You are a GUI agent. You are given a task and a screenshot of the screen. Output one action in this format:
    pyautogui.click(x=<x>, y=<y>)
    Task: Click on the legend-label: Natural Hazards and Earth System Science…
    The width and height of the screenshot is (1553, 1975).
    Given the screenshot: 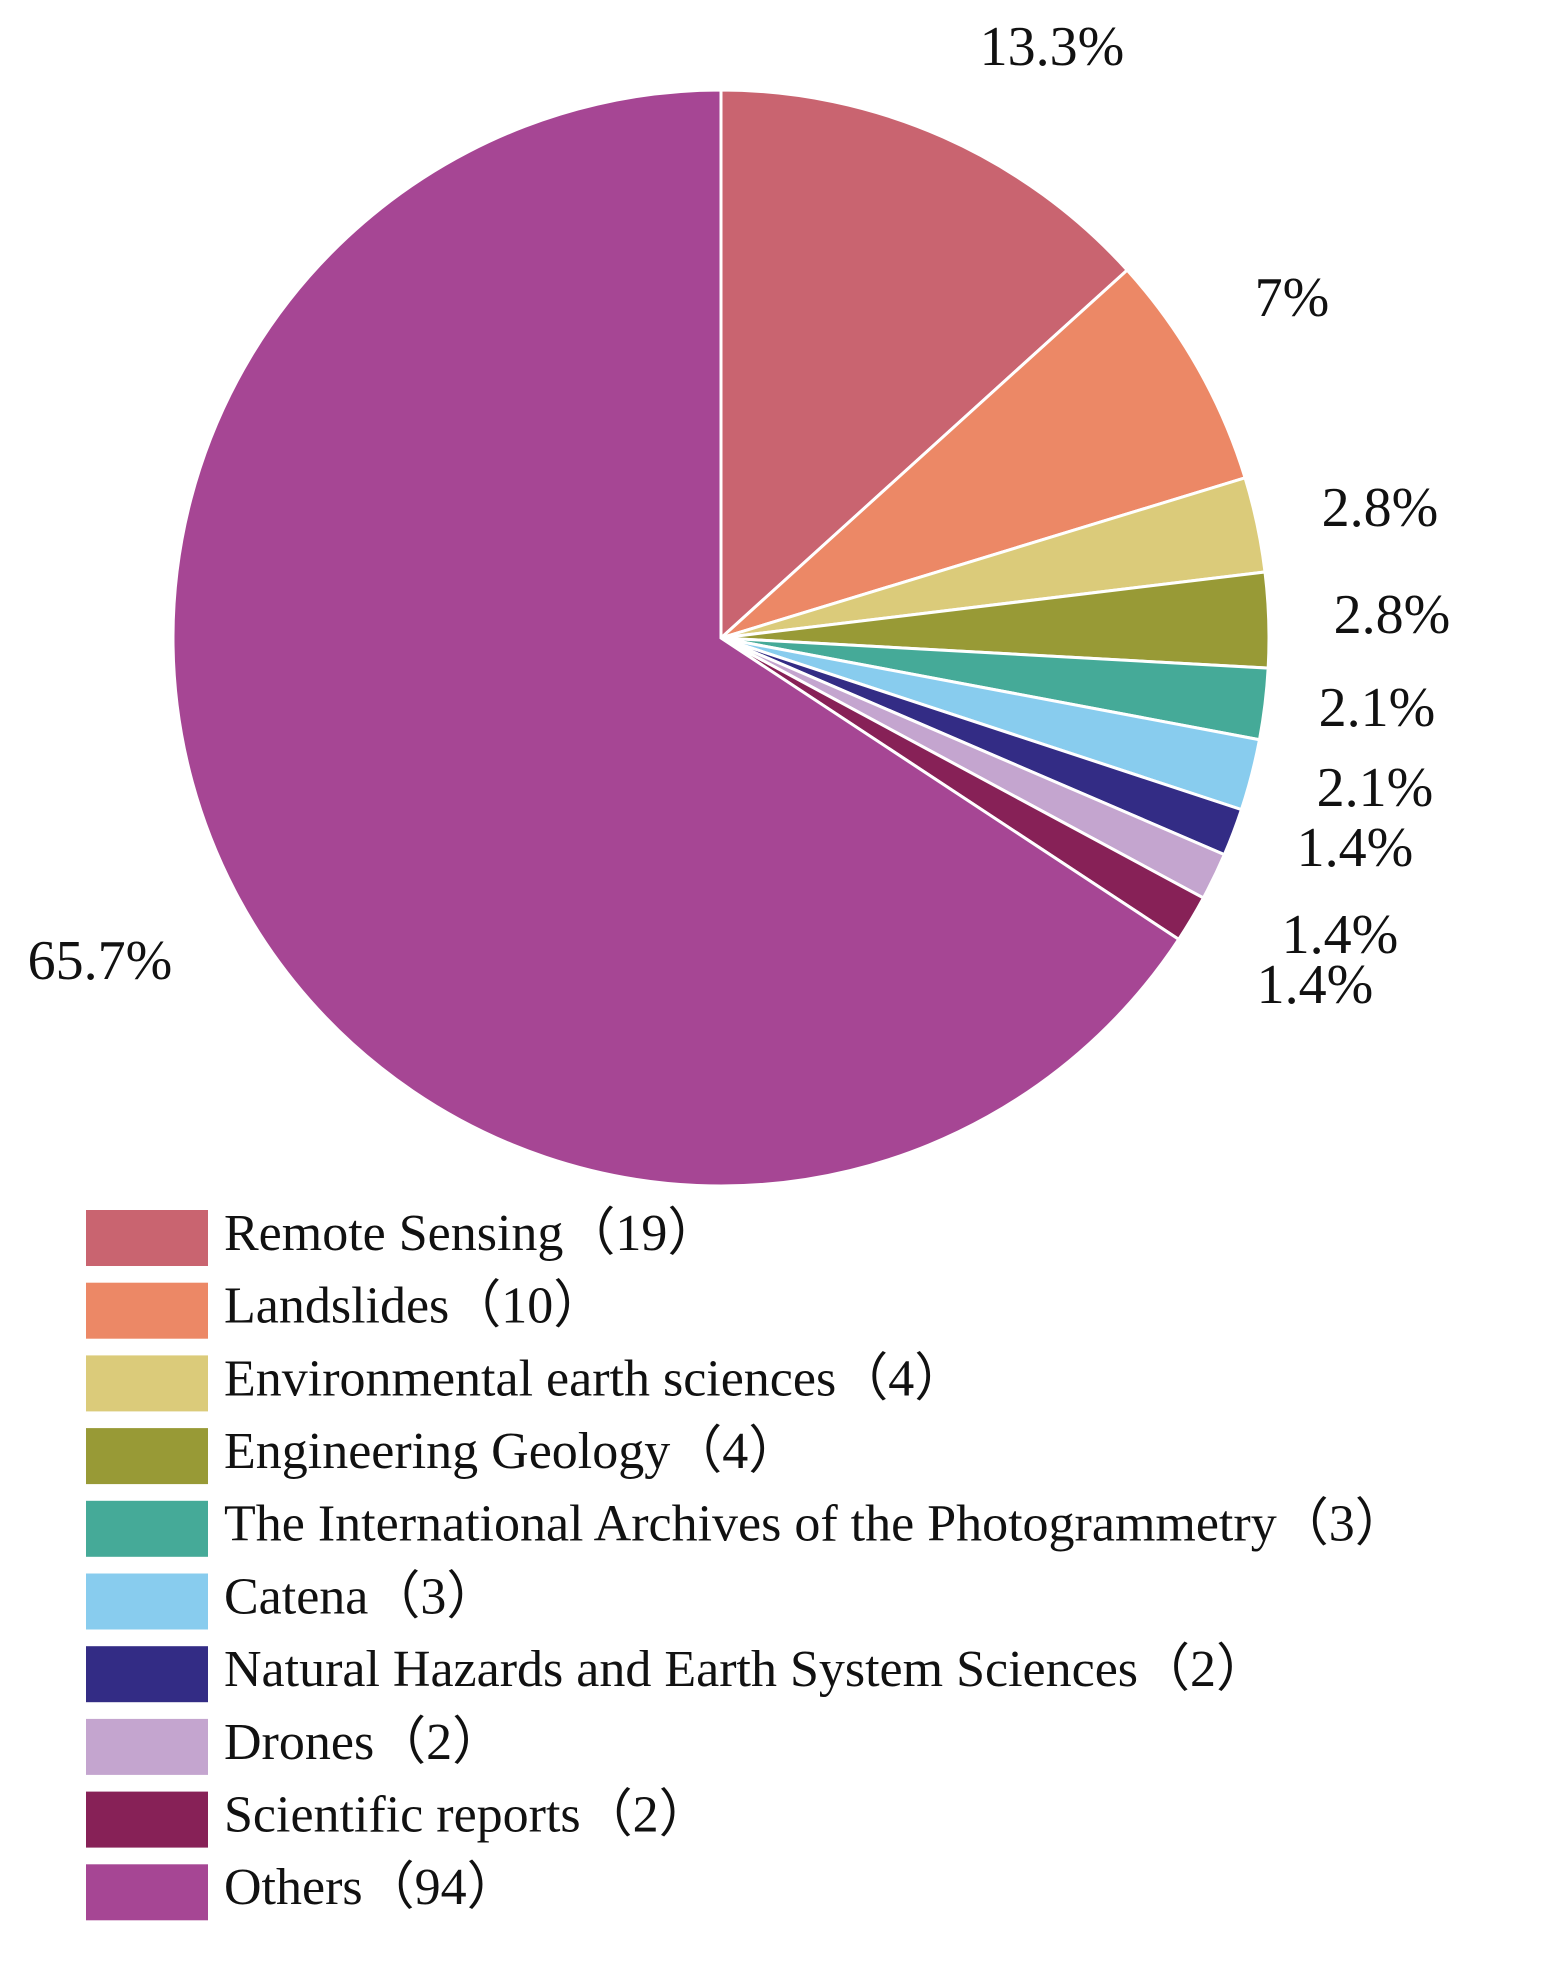 What is the action you would take?
    pyautogui.click(x=746, y=1669)
    